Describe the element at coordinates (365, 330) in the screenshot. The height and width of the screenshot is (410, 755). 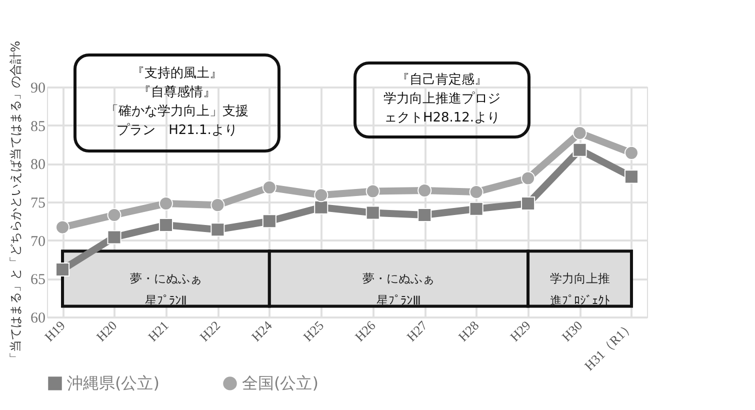
I see `x-tick-label: H26` at that location.